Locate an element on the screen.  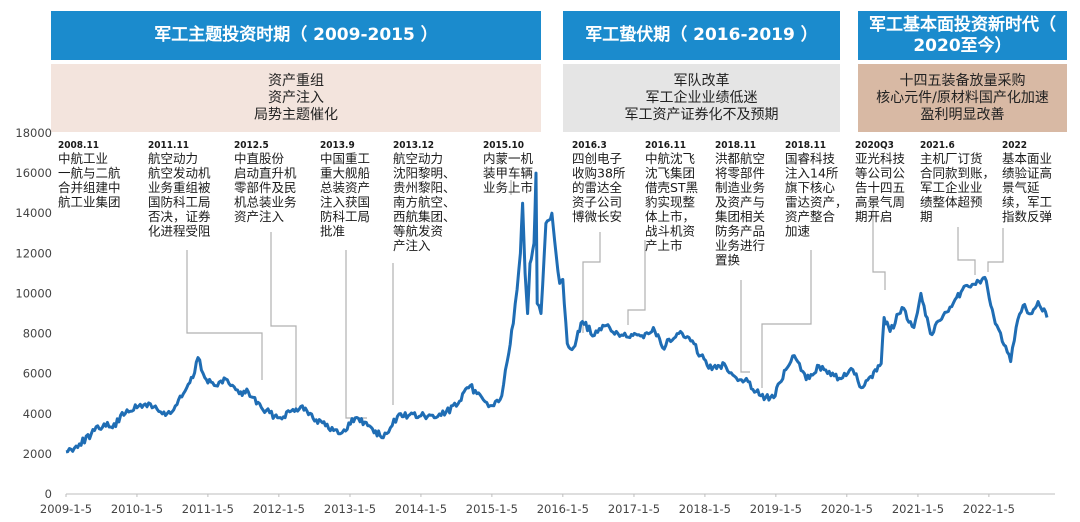
annotation-text-line: 沈阳黎明、 is located at coordinates (424, 173).